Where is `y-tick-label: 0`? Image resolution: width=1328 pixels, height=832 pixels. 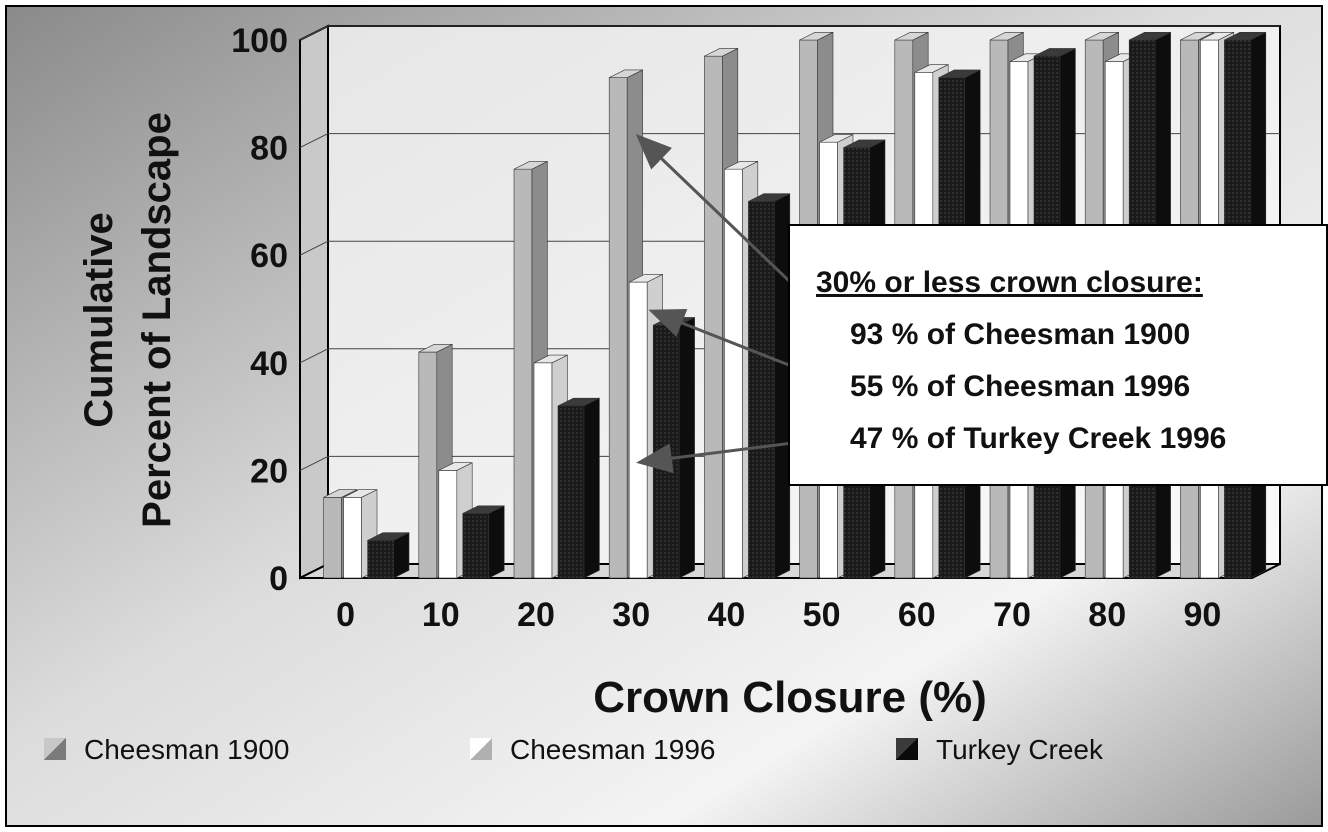 y-tick-label: 0 is located at coordinates (278, 579).